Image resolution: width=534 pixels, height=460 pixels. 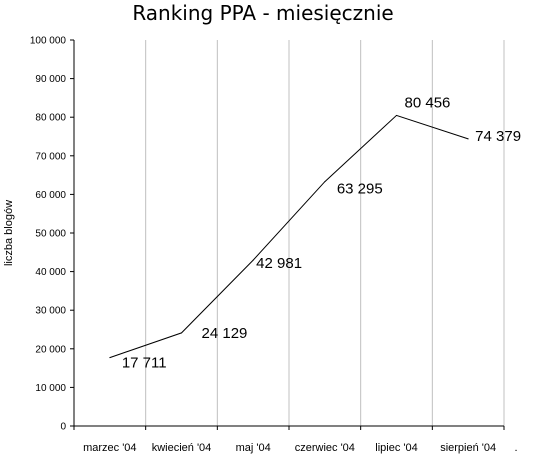 I want to click on x-tick-label: marzec '04, so click(x=109, y=448).